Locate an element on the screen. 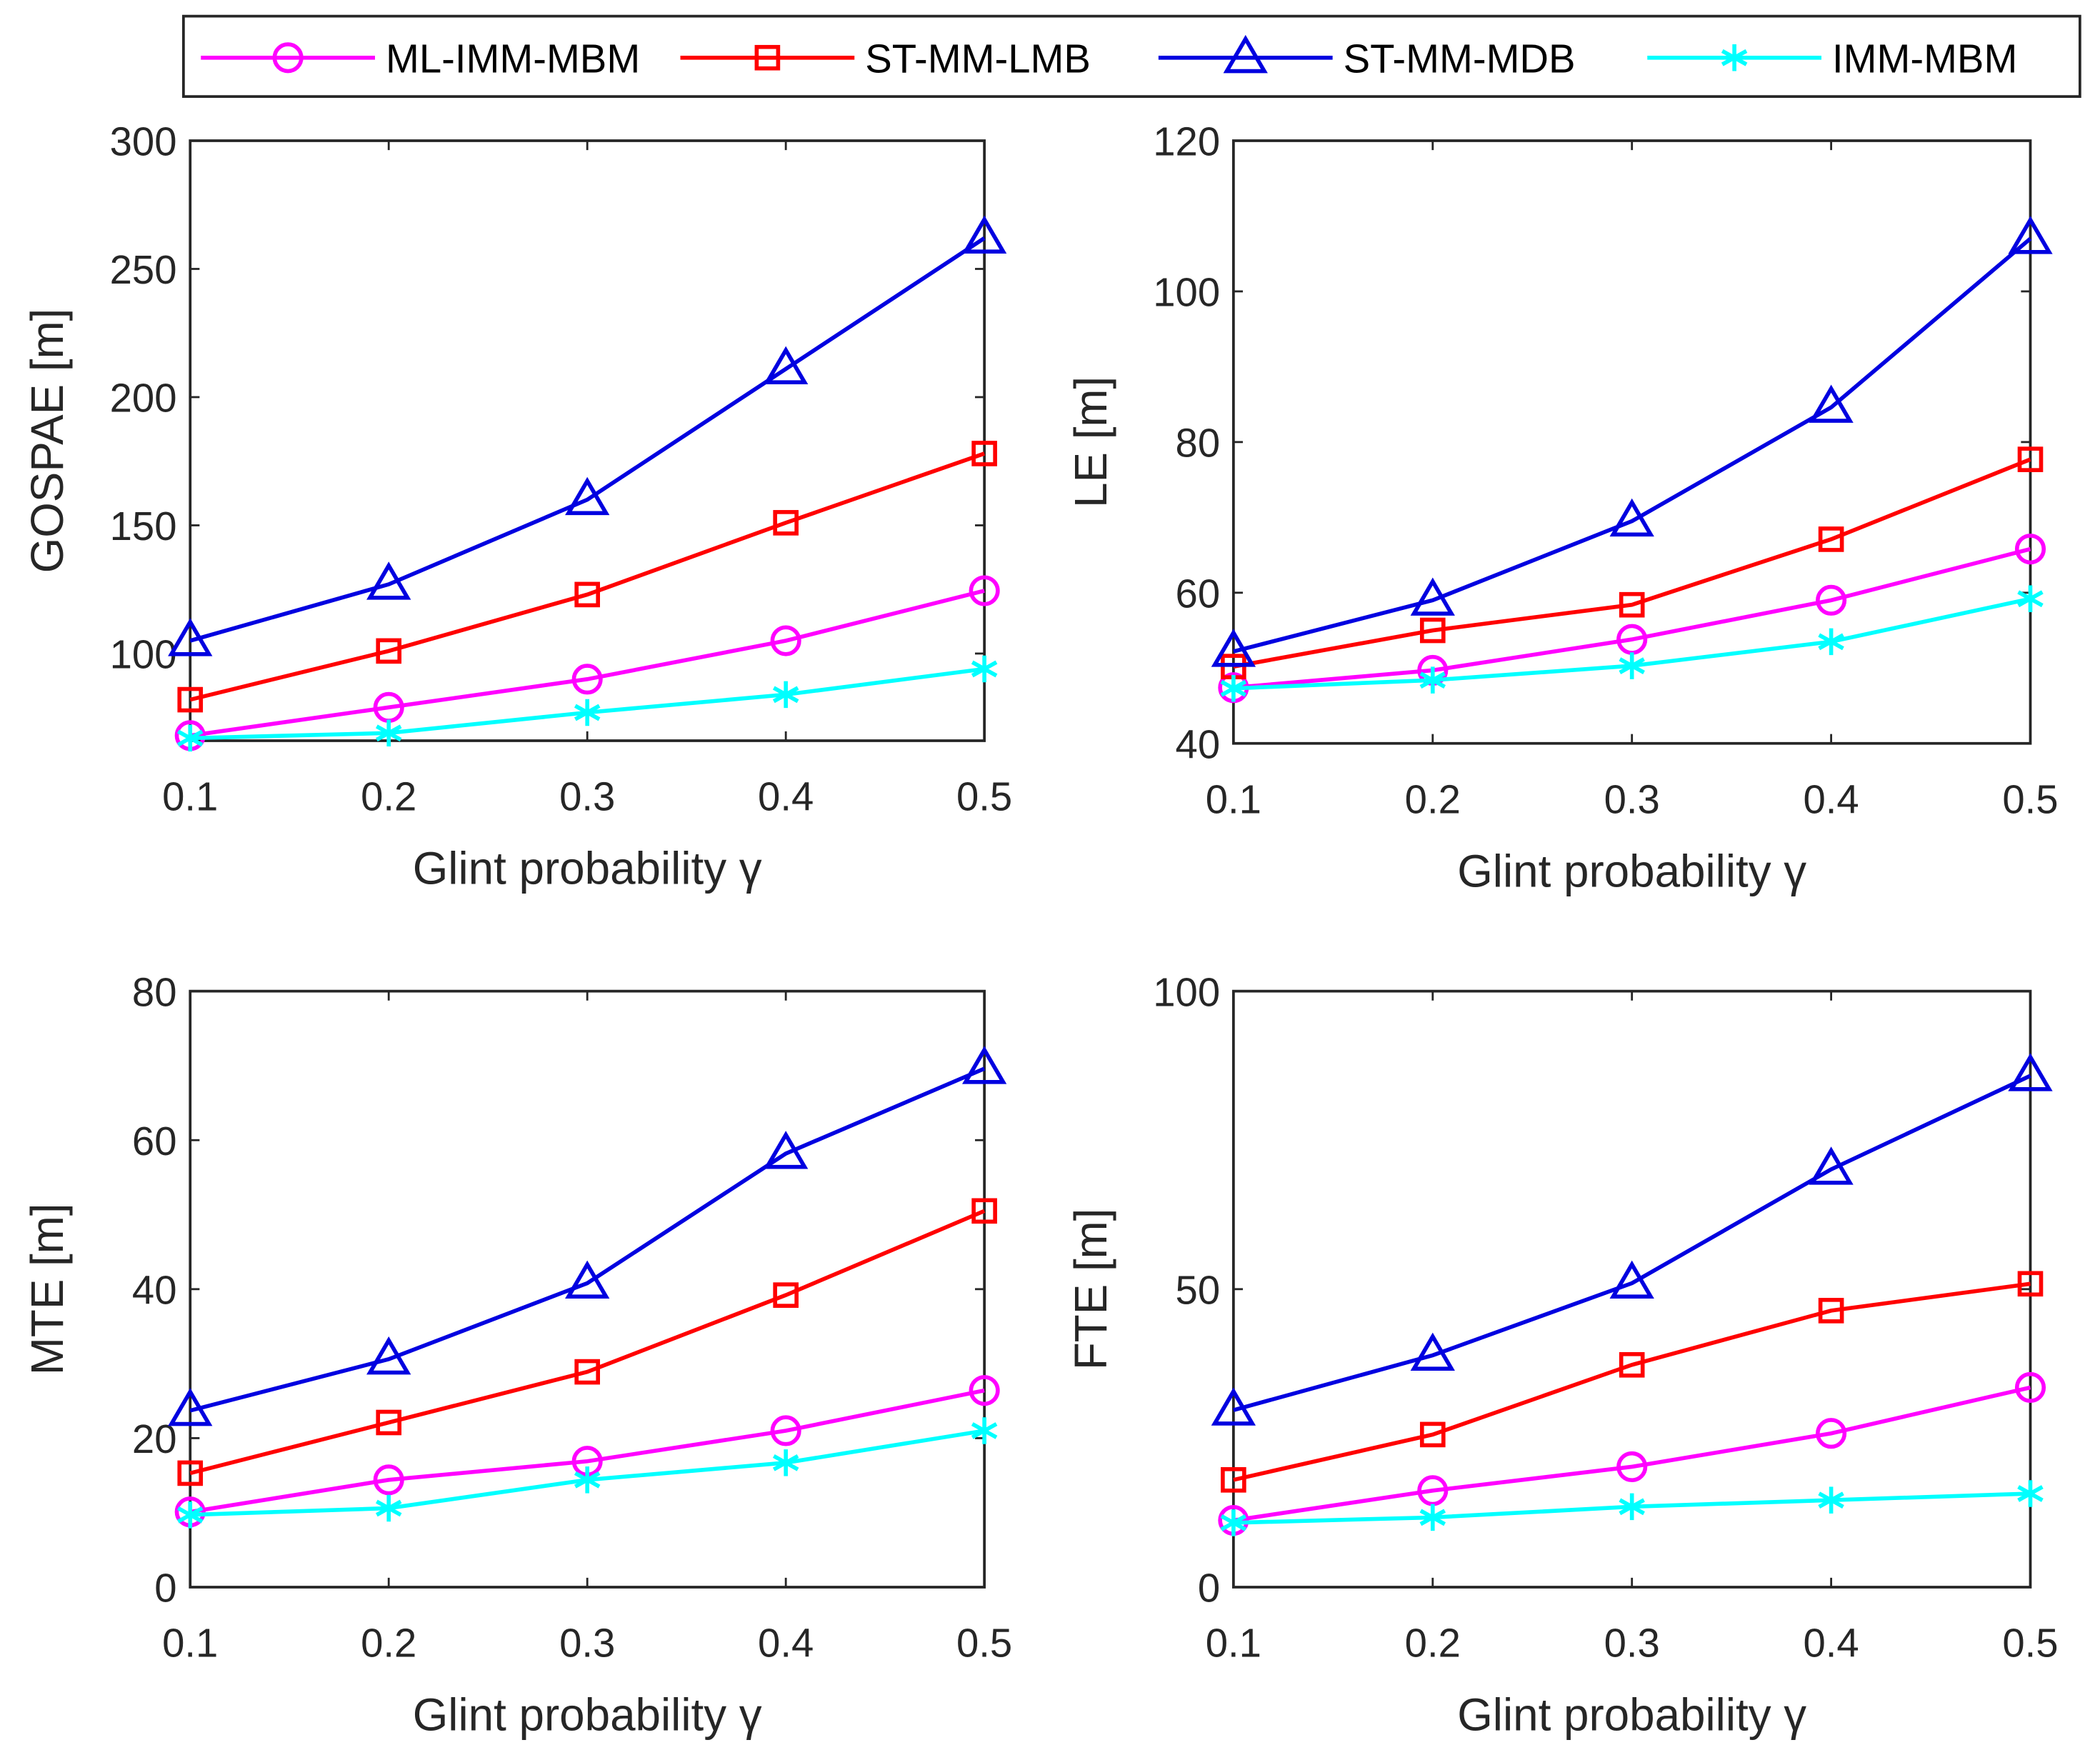 The image size is (2100, 1760). series-imm-mbm is located at coordinates (587, 703).